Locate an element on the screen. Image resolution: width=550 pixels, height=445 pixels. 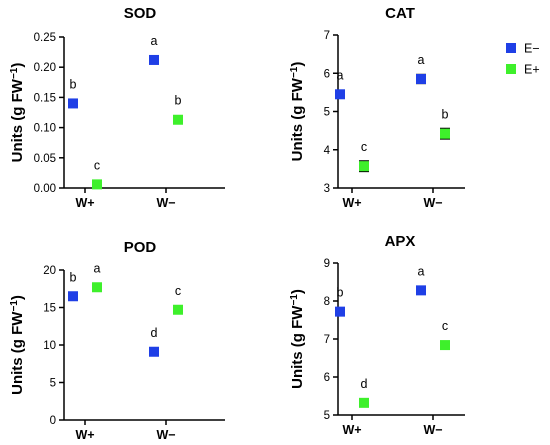
y-tick-label: 0.25 is located at coordinates (45, 38).